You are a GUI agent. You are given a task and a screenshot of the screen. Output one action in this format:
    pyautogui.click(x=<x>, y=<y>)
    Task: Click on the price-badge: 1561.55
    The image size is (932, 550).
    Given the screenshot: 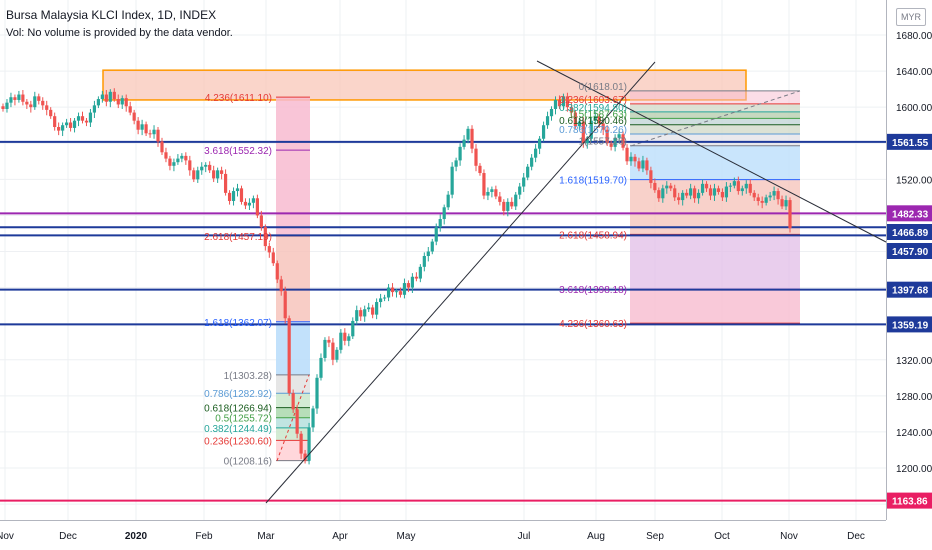 What is the action you would take?
    pyautogui.click(x=909, y=141)
    